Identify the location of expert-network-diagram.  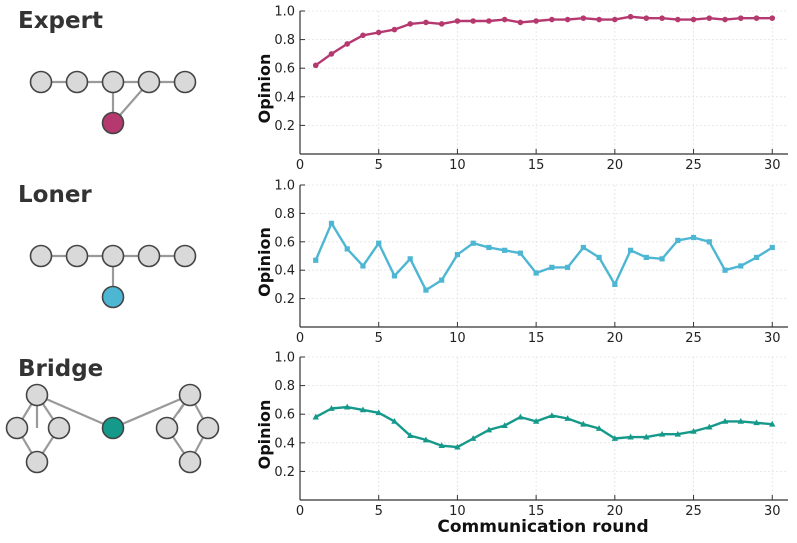
(113, 102).